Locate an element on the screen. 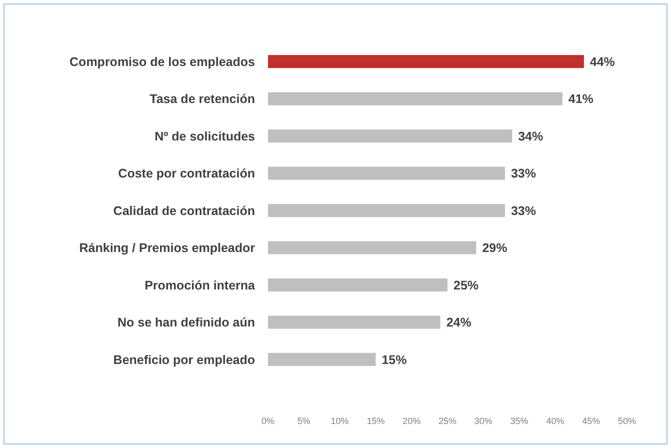 Image resolution: width=671 pixels, height=448 pixels. x-tick-label: 45% is located at coordinates (591, 421).